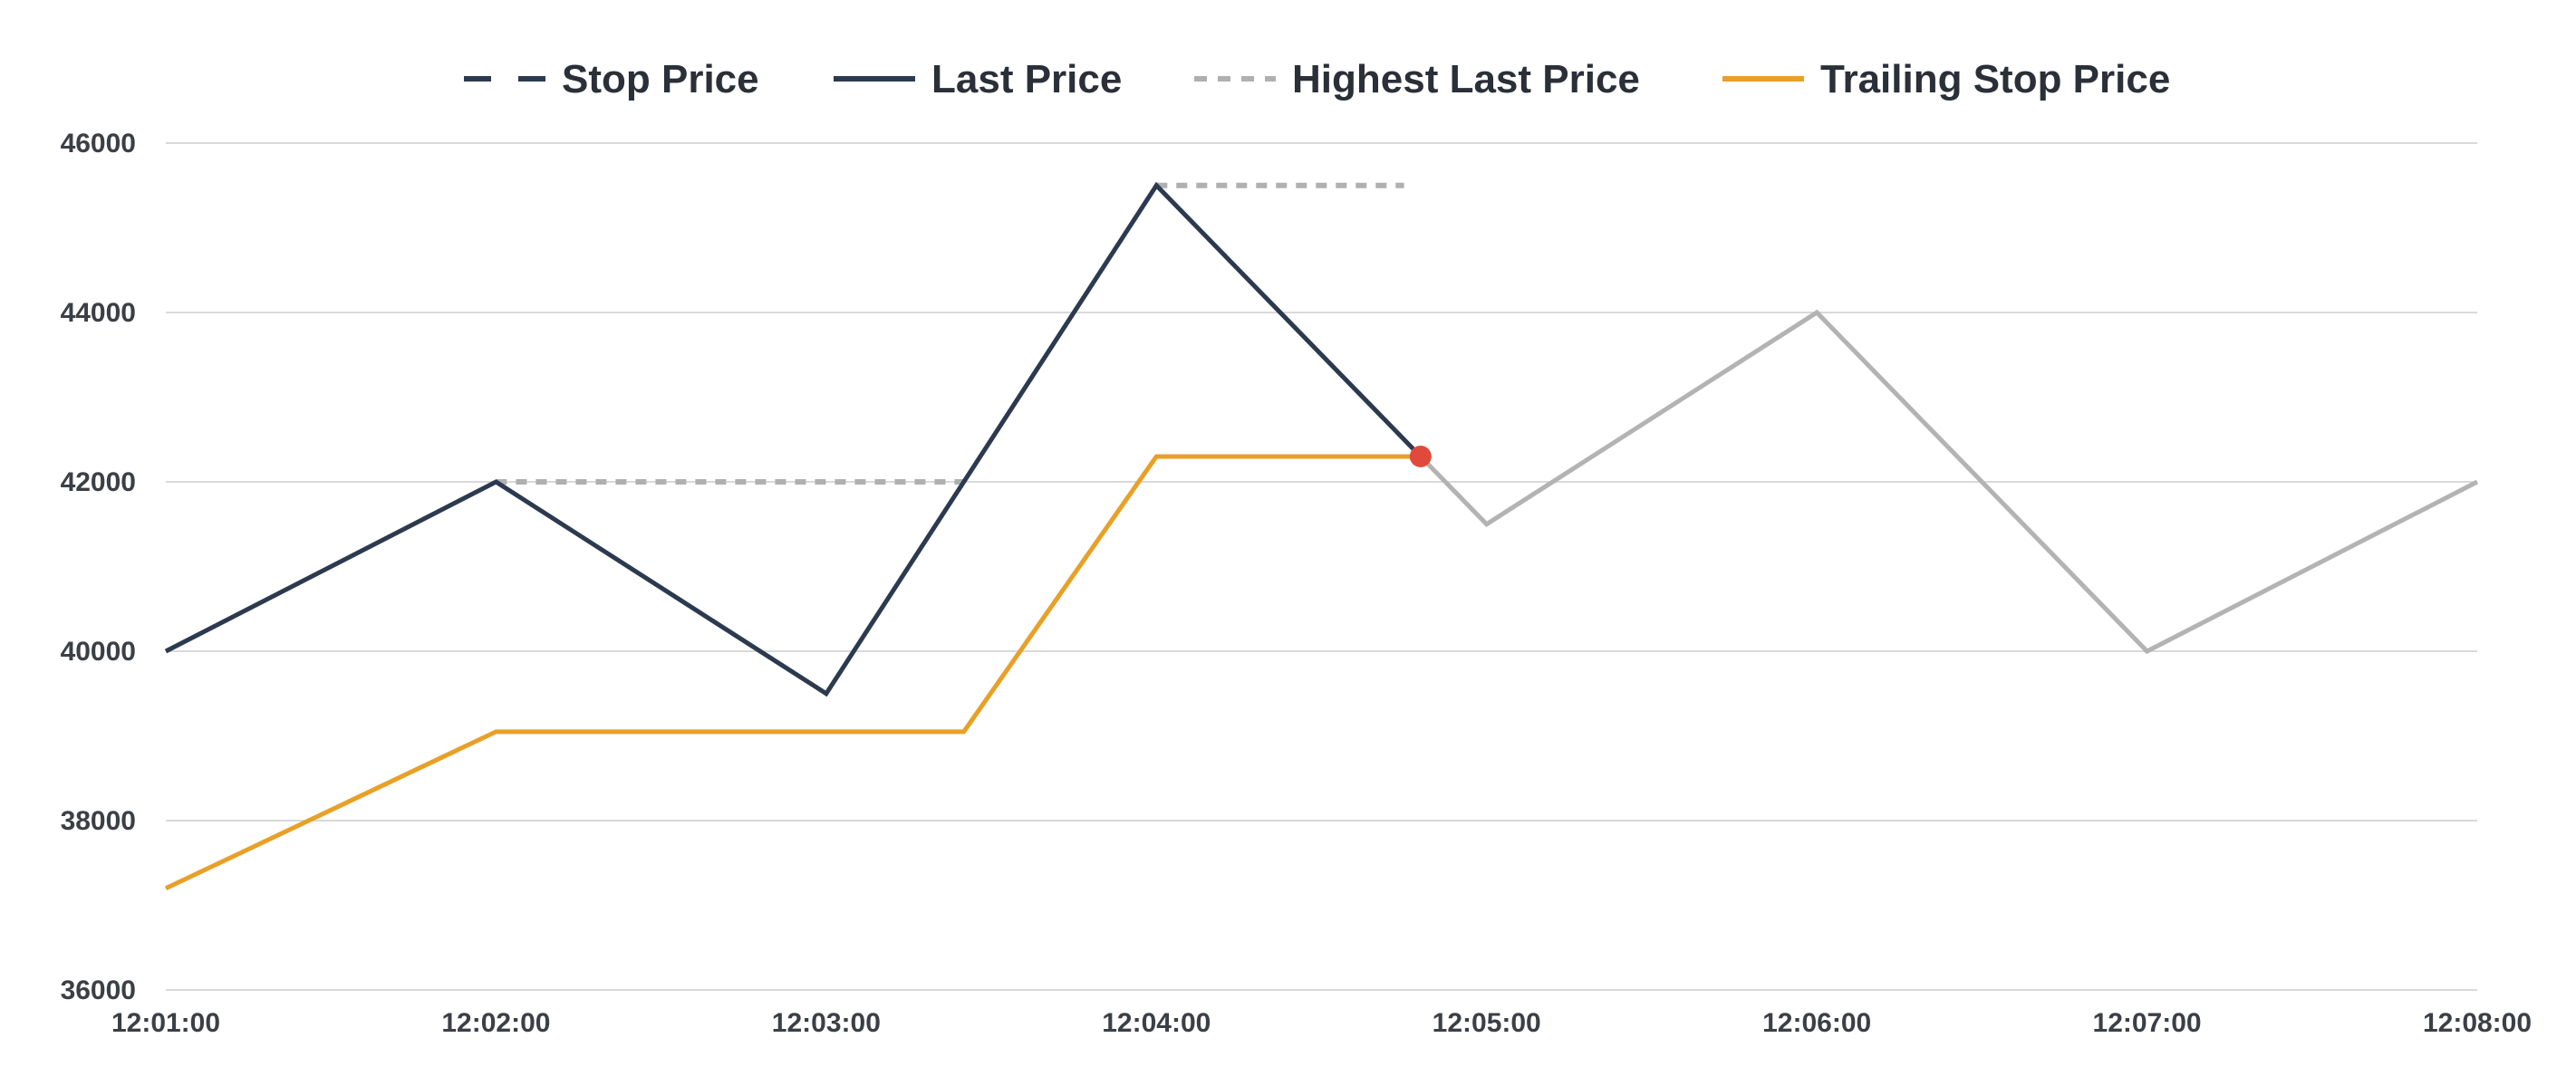  Describe the element at coordinates (98, 144) in the screenshot. I see `y-tick-label: 46000` at that location.